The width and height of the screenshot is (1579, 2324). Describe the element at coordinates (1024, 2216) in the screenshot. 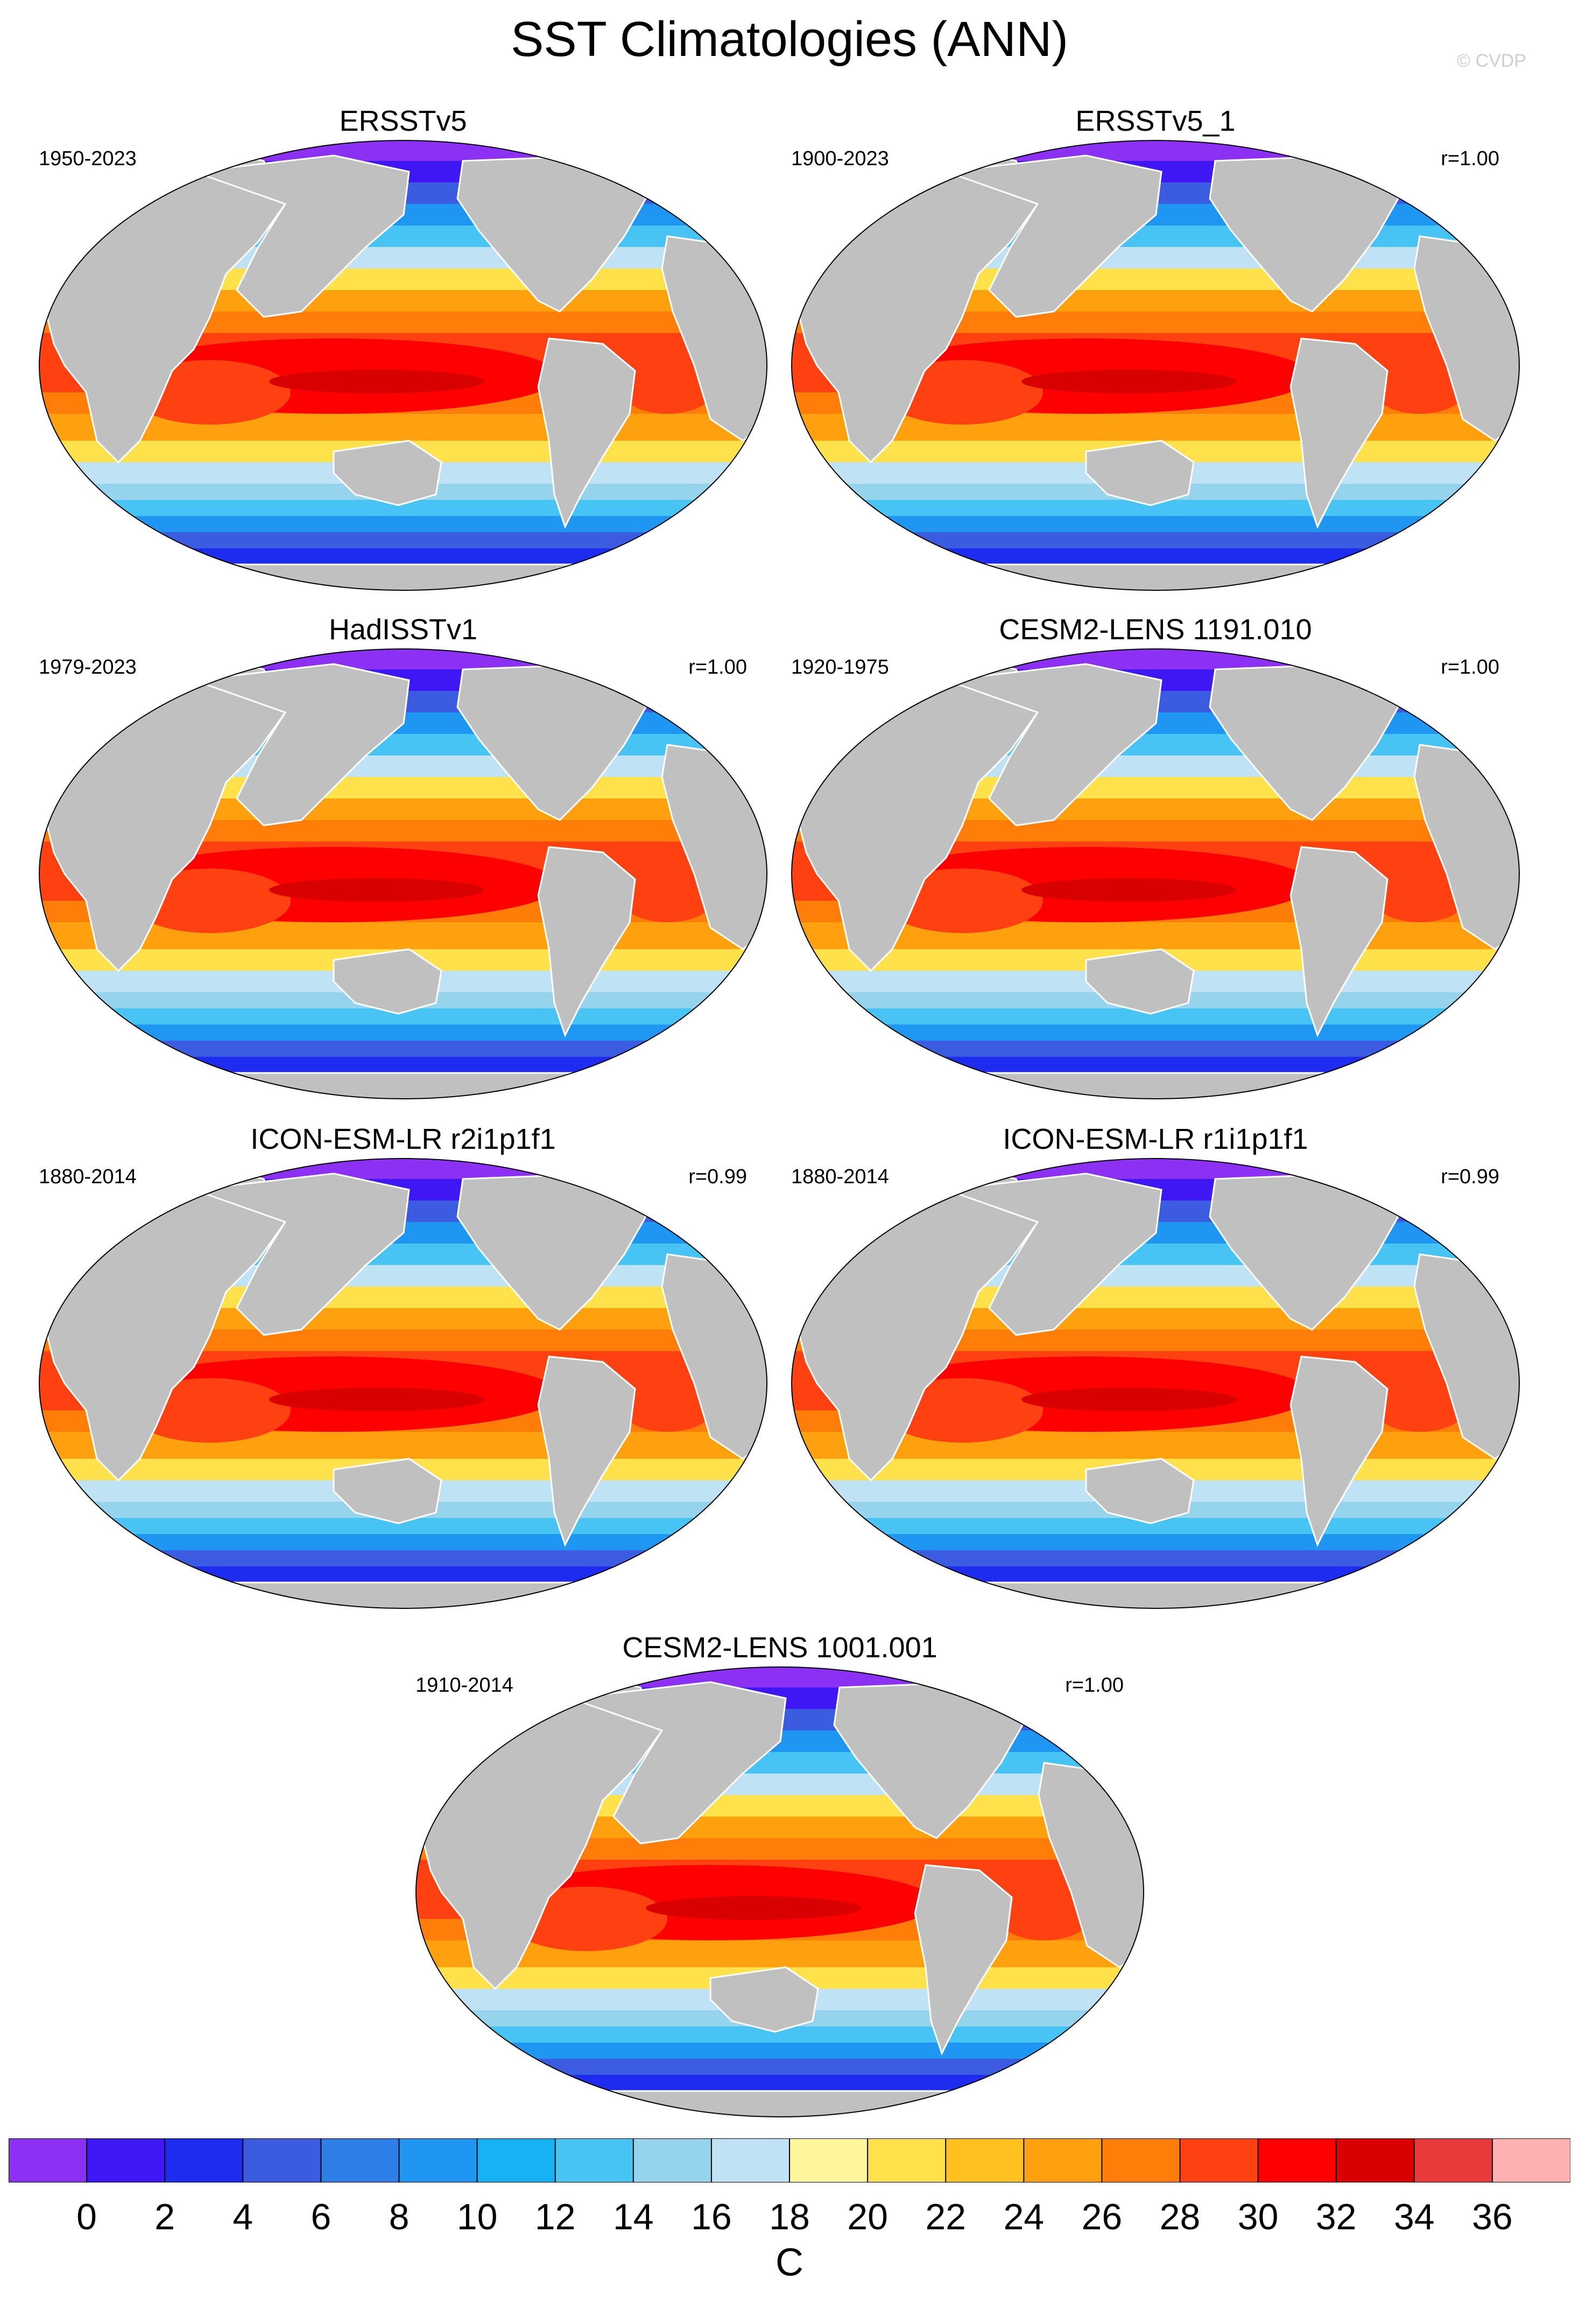

I see `colorbar-tick-label: 24` at that location.